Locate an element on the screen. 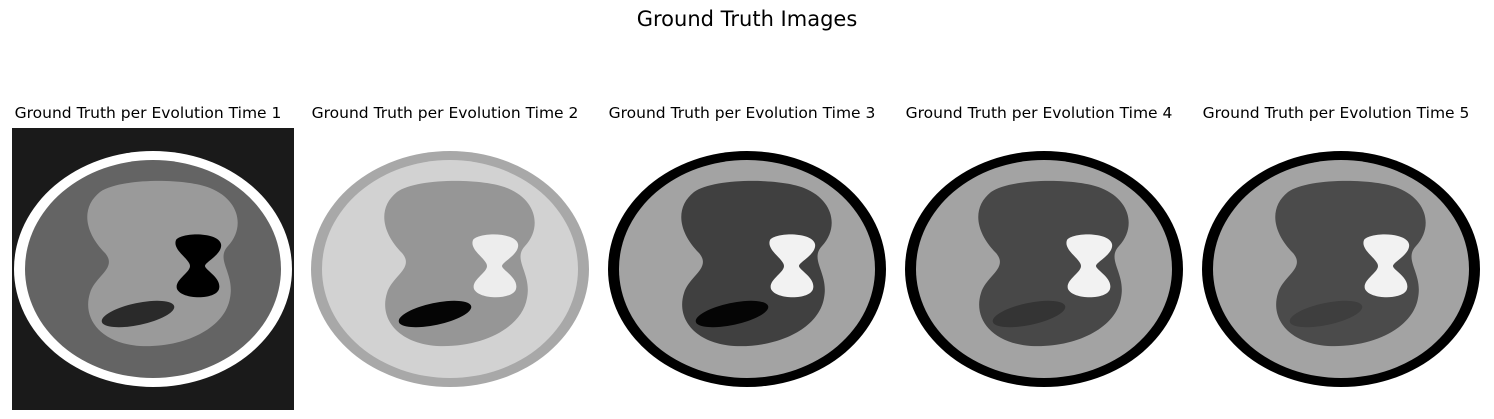  panel-time-3: Ground Truth per Evolution Time 3 is located at coordinates (742, 259).